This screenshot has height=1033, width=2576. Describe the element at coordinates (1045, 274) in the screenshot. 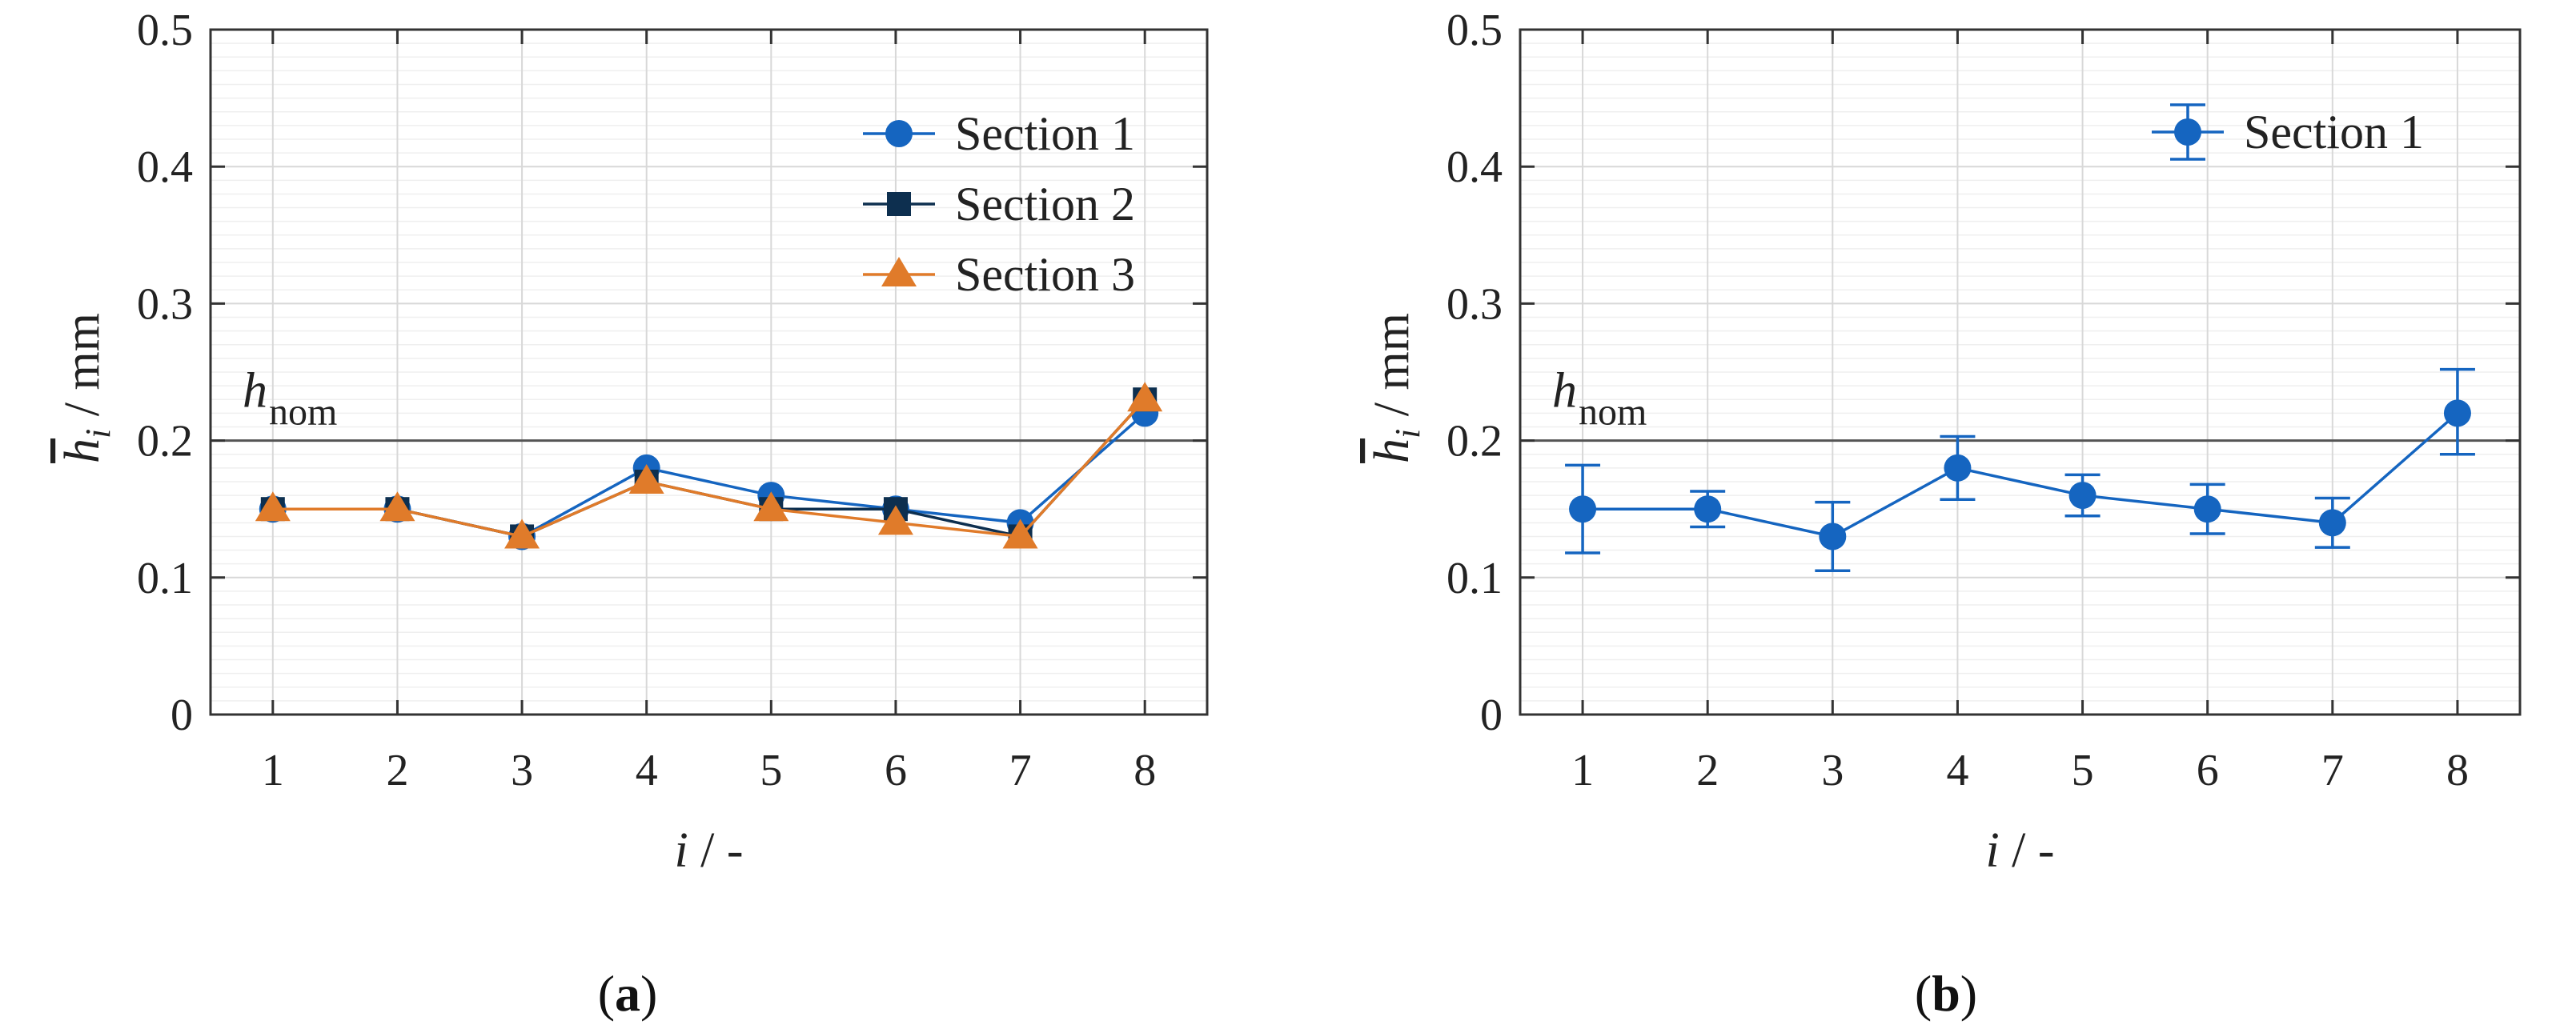

I see `legend-label: Section 3` at that location.